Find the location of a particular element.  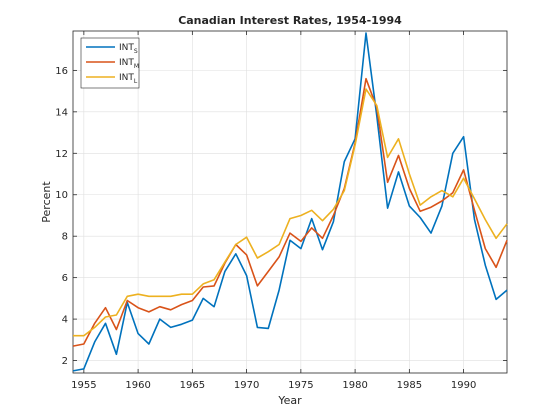

legend-label: INTM is located at coordinates (129, 64).